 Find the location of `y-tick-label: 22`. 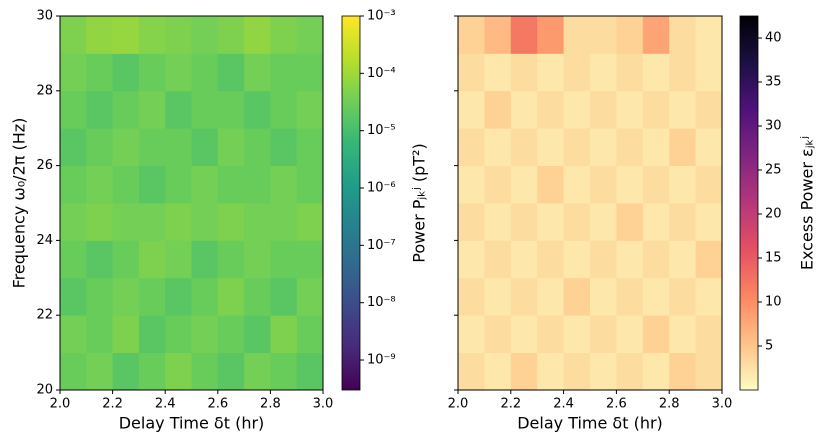

y-tick-label: 22 is located at coordinates (44, 315).